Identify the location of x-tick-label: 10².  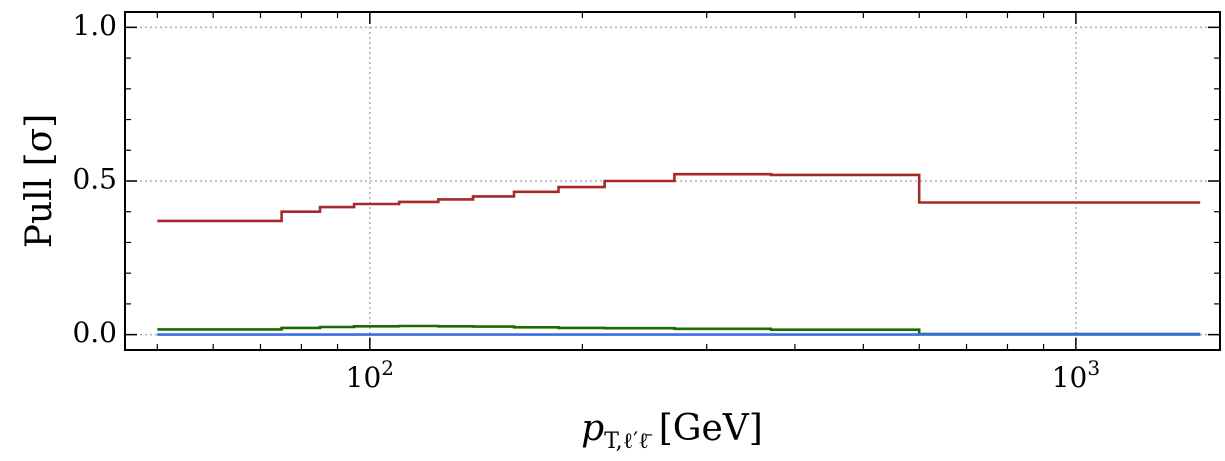
(370, 375).